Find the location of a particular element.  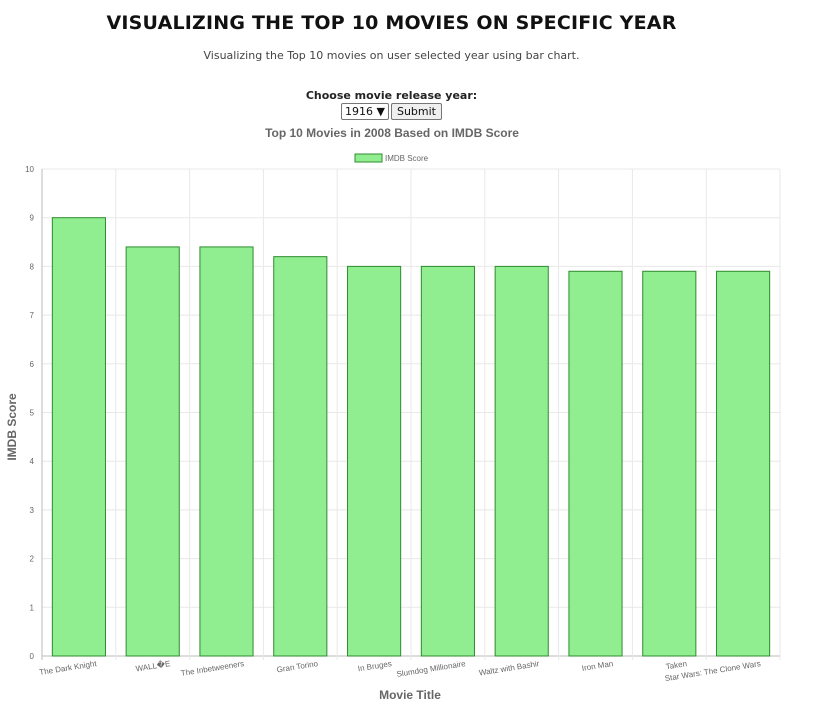

y-tick-label: 2 is located at coordinates (32, 559).